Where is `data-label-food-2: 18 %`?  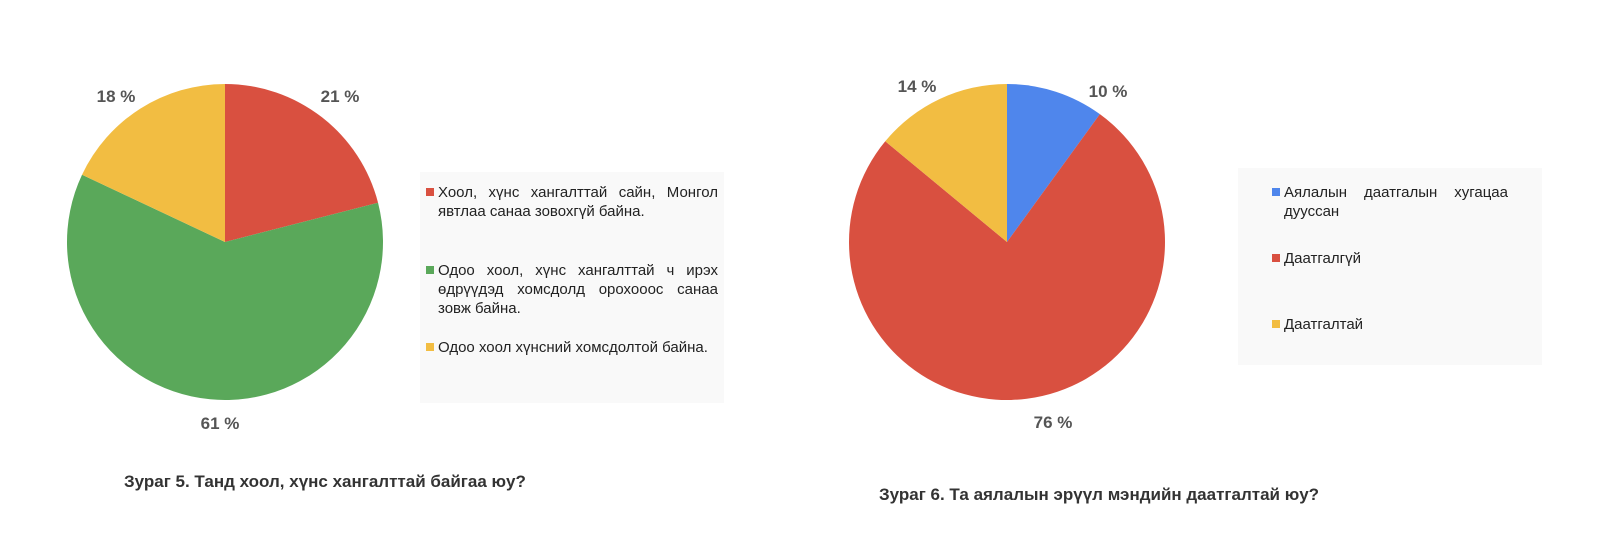 data-label-food-2: 18 % is located at coordinates (116, 96).